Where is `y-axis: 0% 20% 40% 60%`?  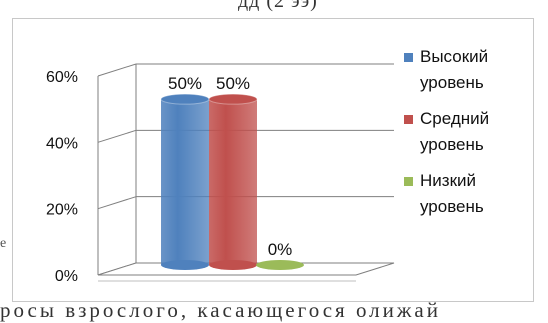
y-axis: 0% 20% 40% 60% is located at coordinates (91, 174).